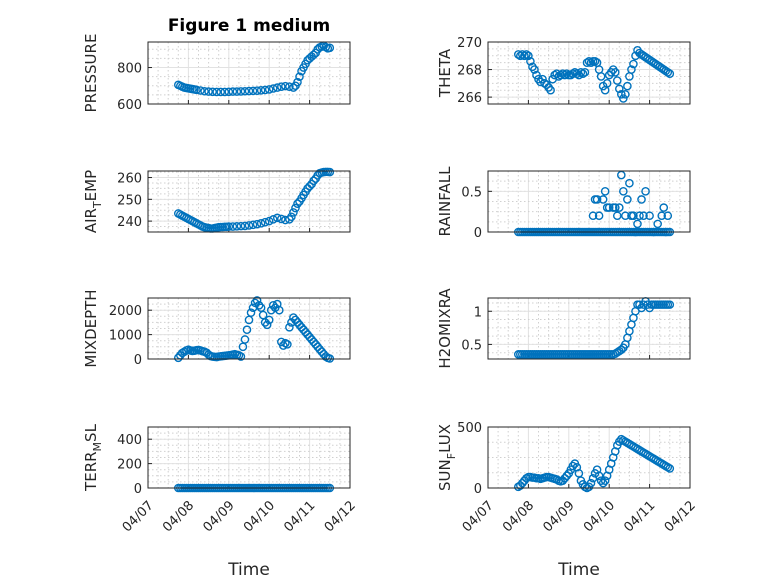 The image size is (778, 583). Describe the element at coordinates (478, 489) in the screenshot. I see `y-tick-label: 0` at that location.